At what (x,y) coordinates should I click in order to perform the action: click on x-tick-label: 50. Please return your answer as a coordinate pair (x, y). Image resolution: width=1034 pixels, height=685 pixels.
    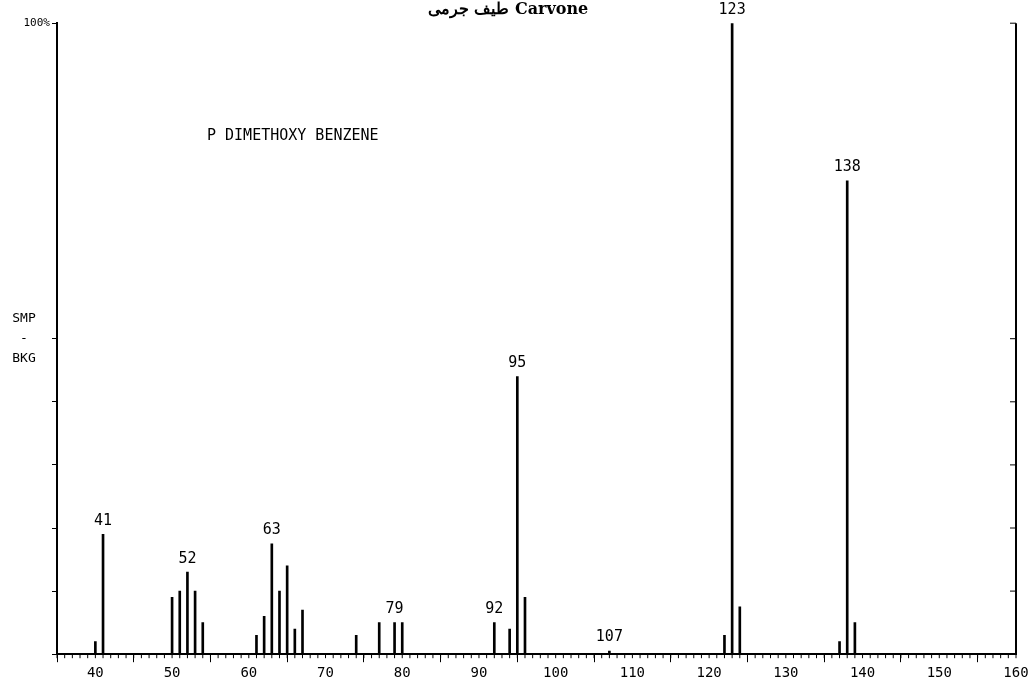
    Looking at the image, I should click on (172, 672).